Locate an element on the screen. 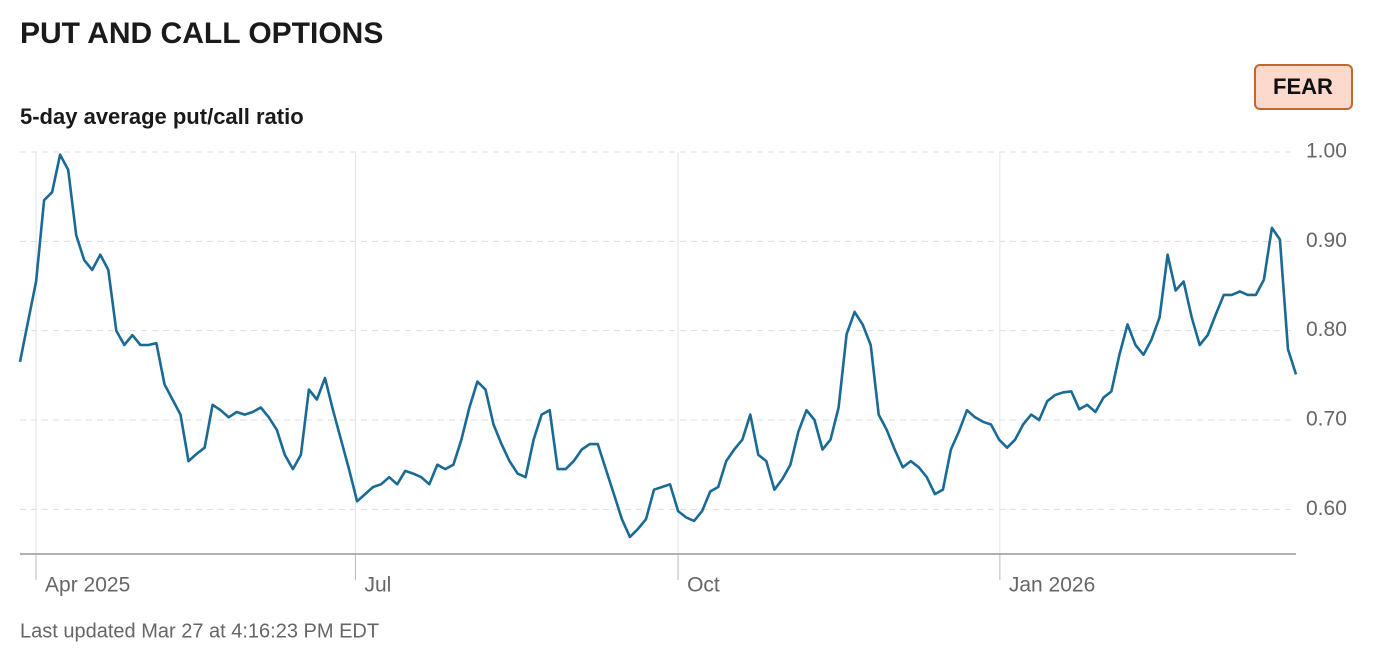 This screenshot has height=665, width=1384. x-tick-label: Jul is located at coordinates (377, 585).